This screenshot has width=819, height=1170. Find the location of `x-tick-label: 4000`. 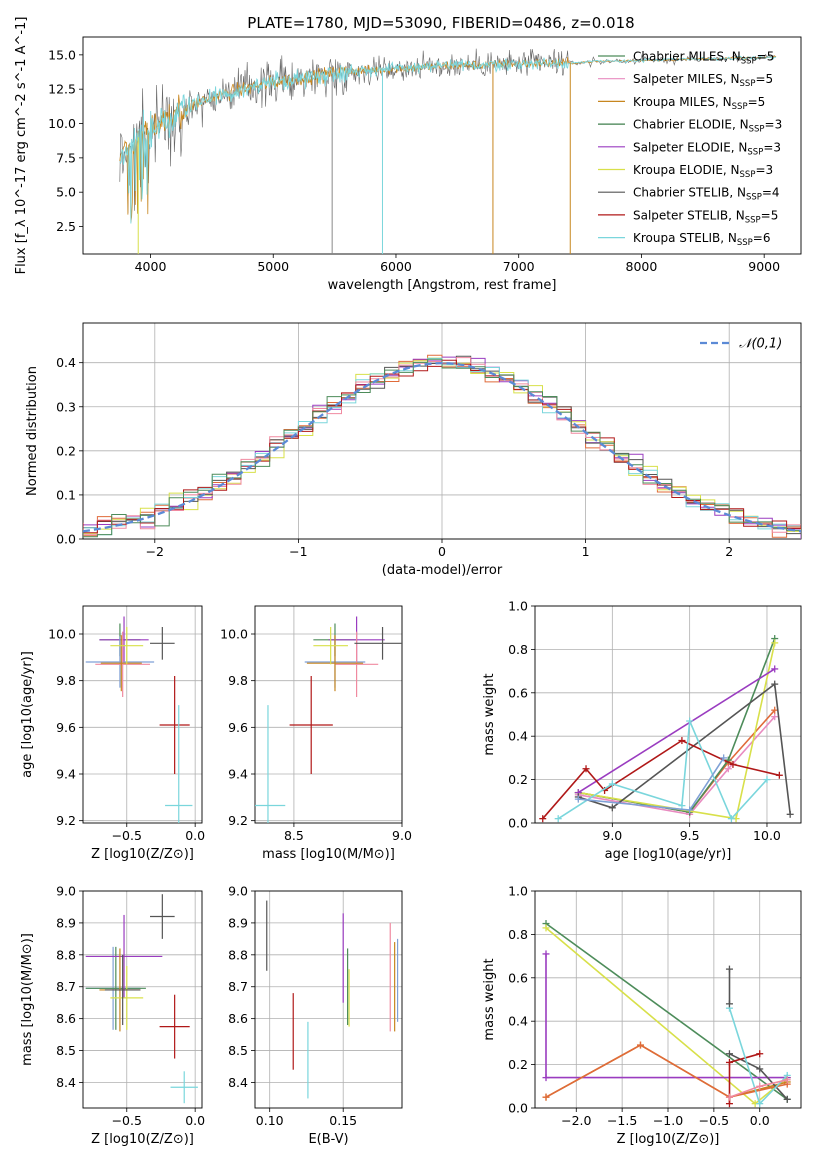

x-tick-label: 4000 is located at coordinates (151, 266).